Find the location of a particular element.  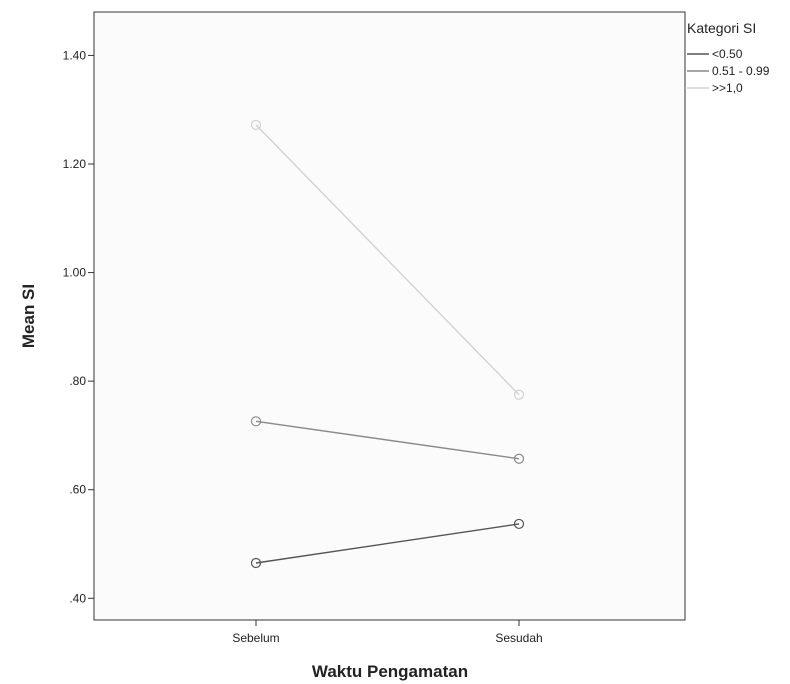

x-tick-label: Sebelum is located at coordinates (255, 638).